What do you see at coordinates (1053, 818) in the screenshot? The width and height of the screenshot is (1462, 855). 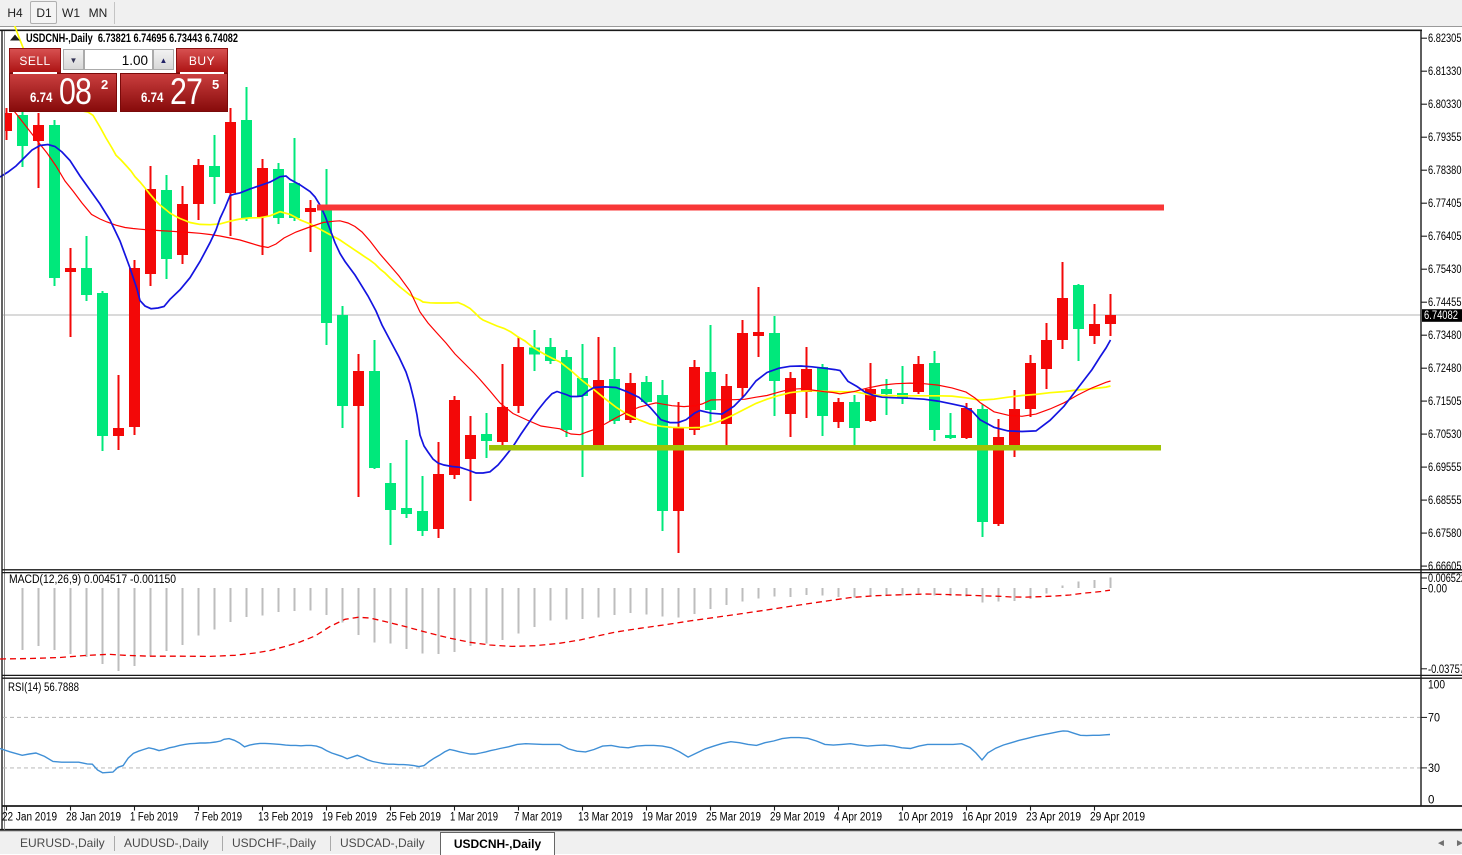 I see `svg-text: 23 Apr 2019` at bounding box center [1053, 818].